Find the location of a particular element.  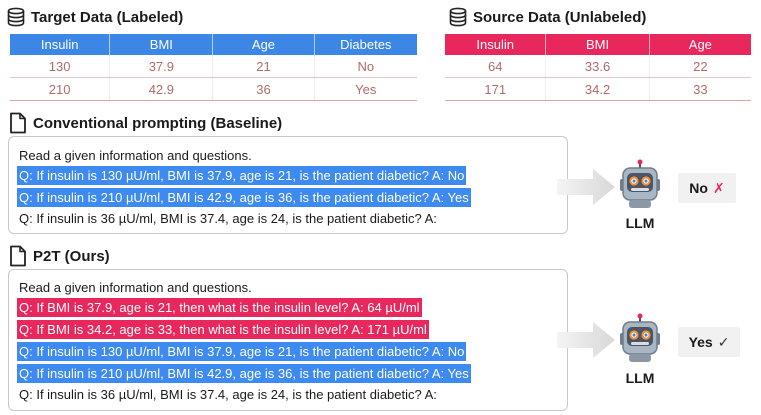

table-cell: 22 is located at coordinates (700, 66).